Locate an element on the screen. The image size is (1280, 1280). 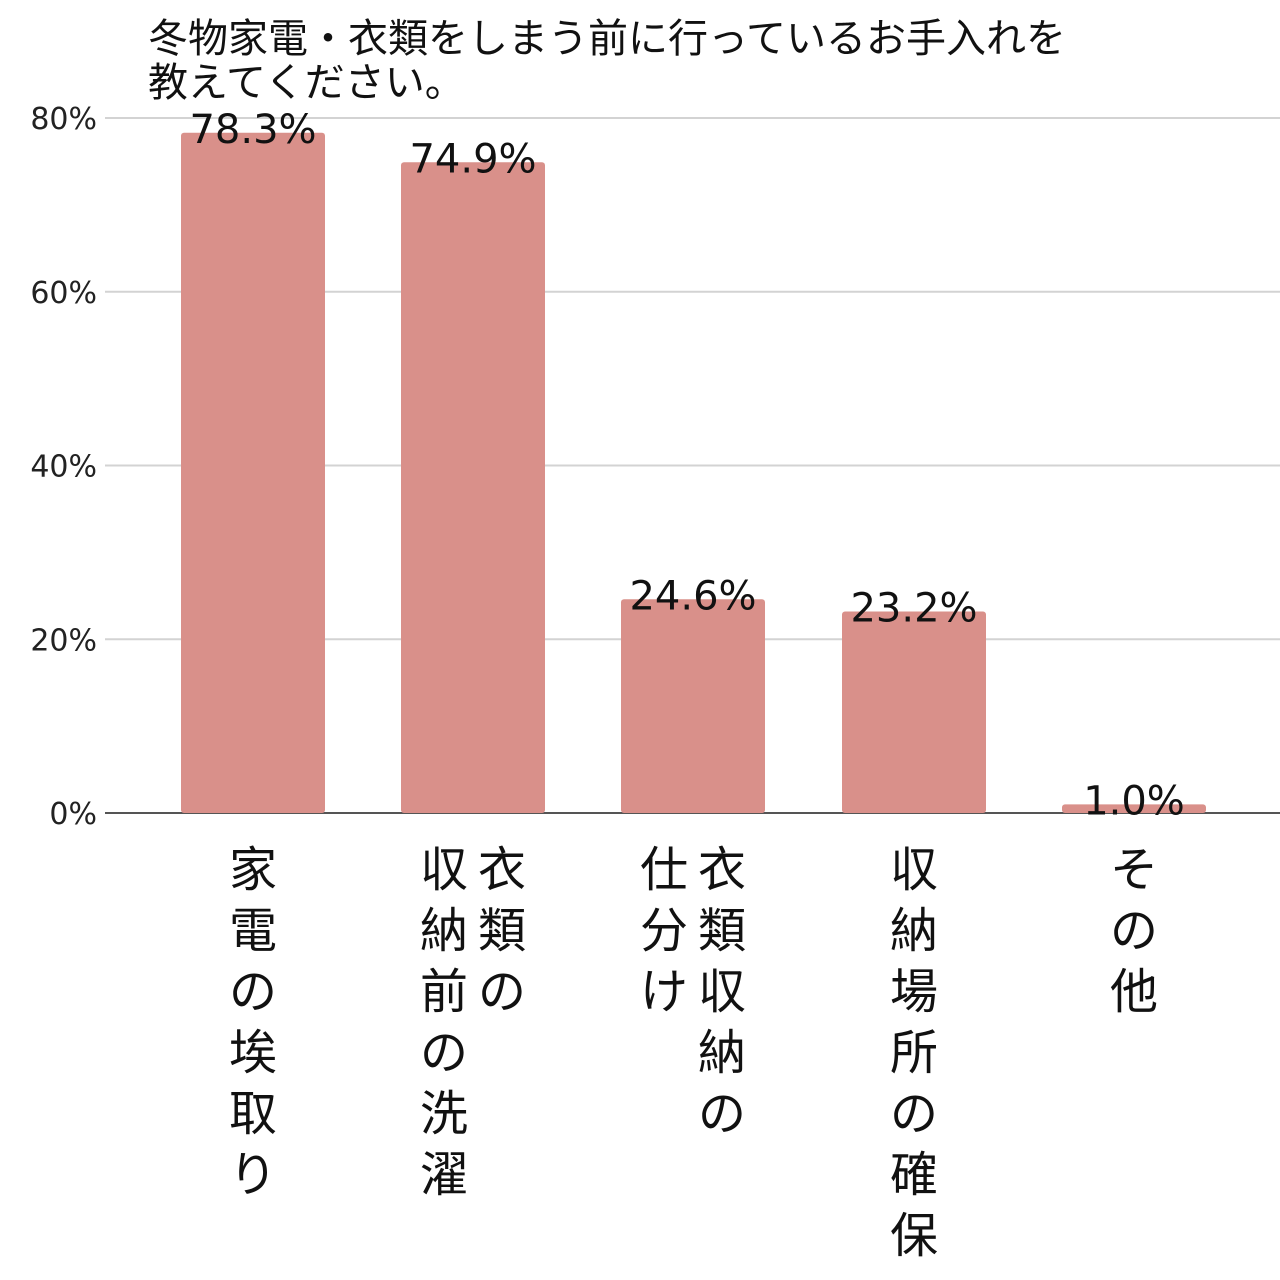
category-label-char: 家 is located at coordinates (253, 870).